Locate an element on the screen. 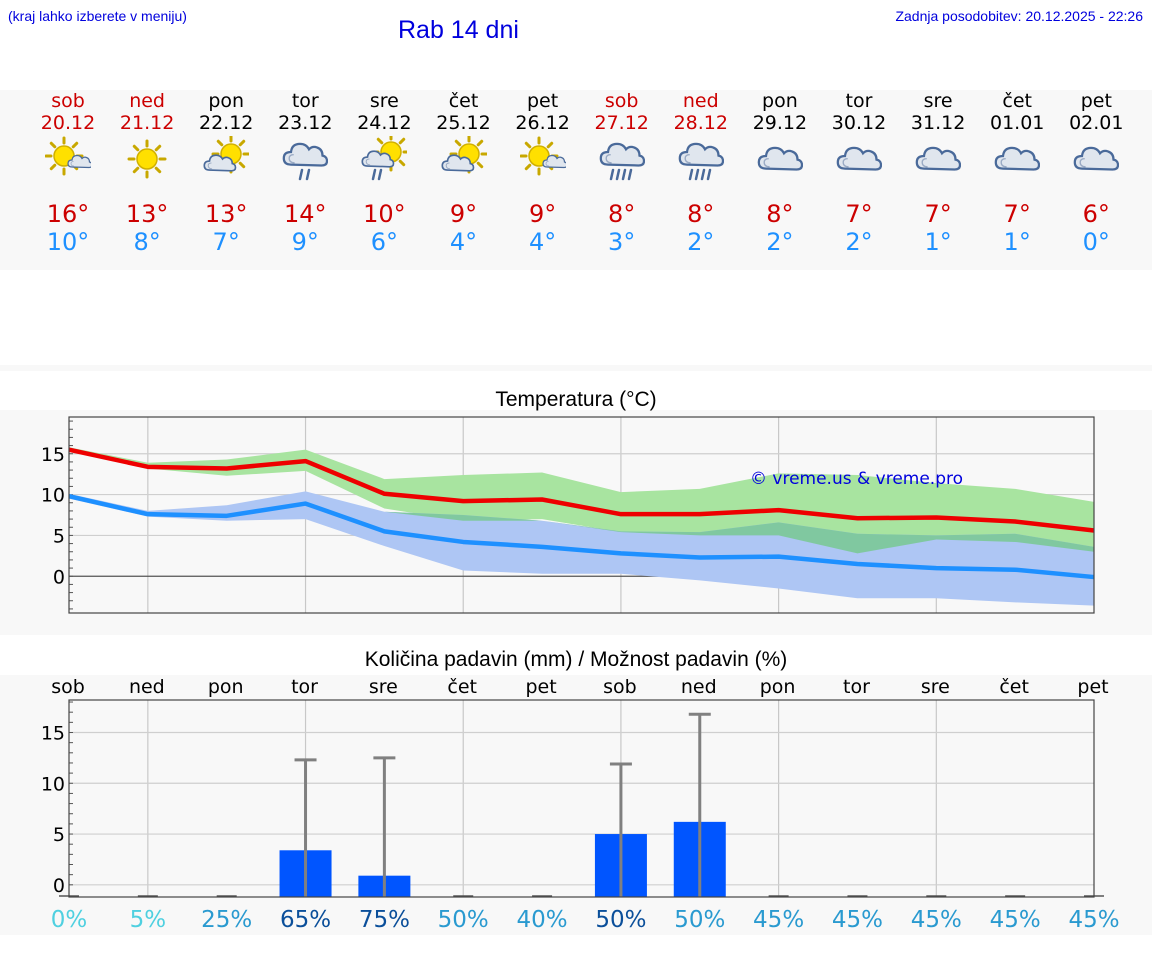 The image size is (1152, 975). day-date: 20.12 is located at coordinates (68, 123).